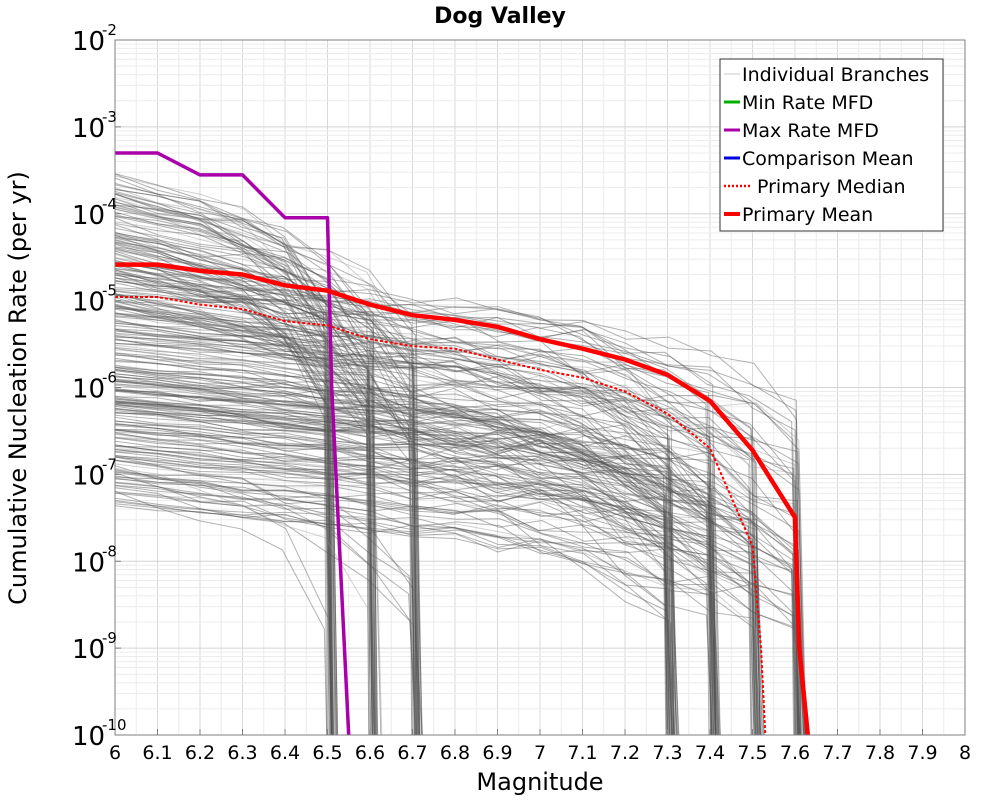  What do you see at coordinates (831, 145) in the screenshot?
I see `legend-box` at bounding box center [831, 145].